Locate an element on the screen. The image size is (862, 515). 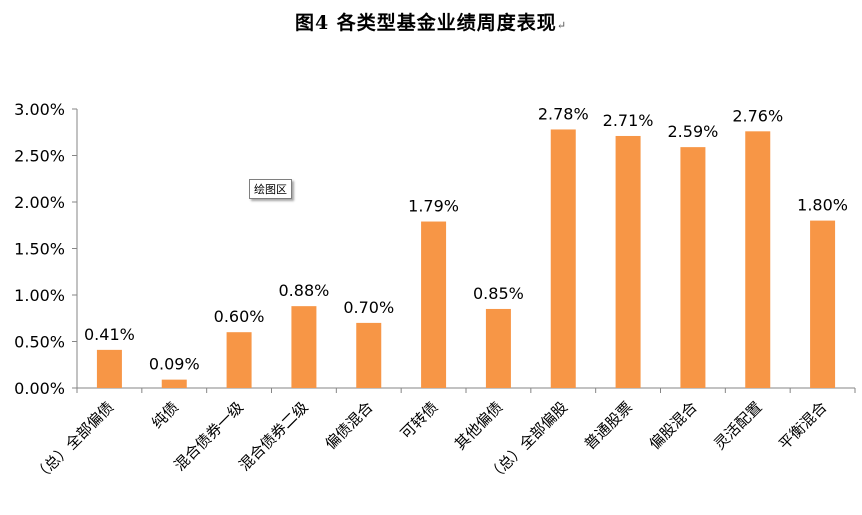
bar-value-label: 0.70% is located at coordinates (368, 307).